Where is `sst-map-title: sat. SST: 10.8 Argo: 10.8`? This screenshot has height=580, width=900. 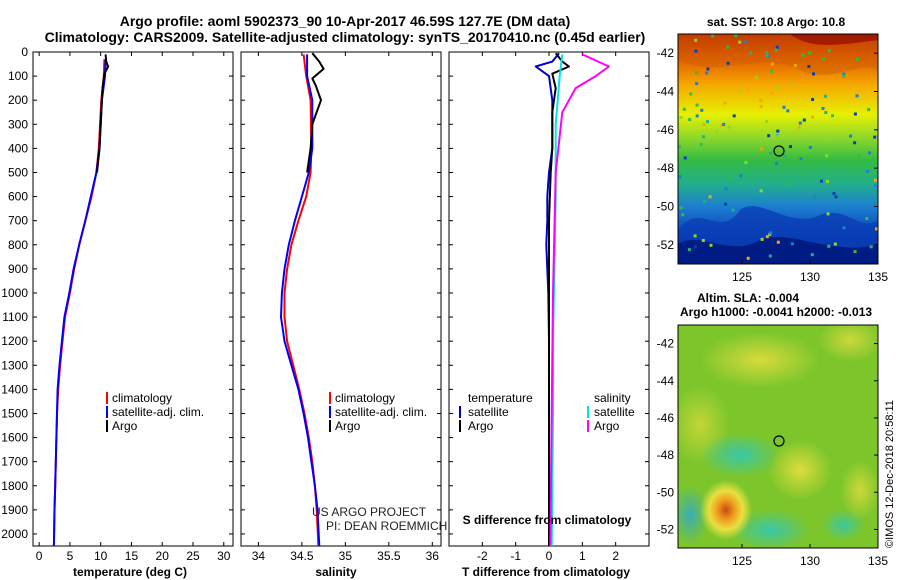 sst-map-title: sat. SST: 10.8 Argo: 10.8 is located at coordinates (776, 22).